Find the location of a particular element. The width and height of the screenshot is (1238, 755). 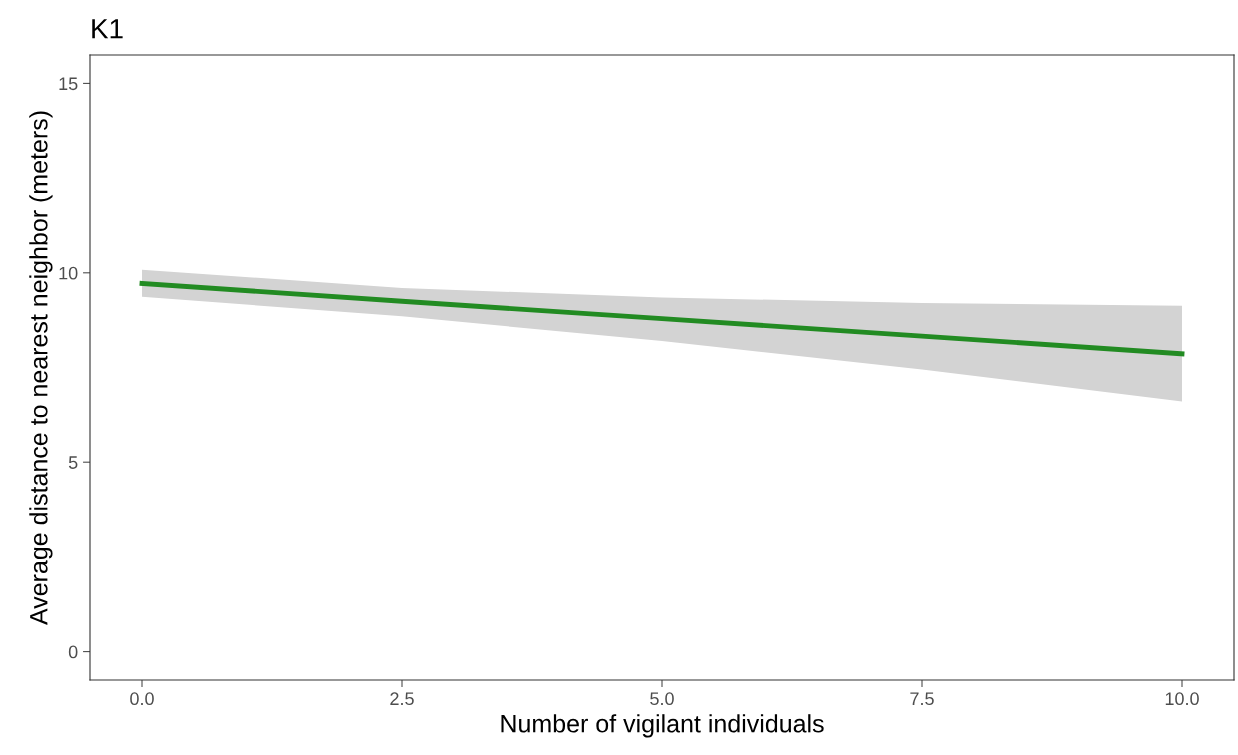

x-tick-label: 7.5 is located at coordinates (922, 699).